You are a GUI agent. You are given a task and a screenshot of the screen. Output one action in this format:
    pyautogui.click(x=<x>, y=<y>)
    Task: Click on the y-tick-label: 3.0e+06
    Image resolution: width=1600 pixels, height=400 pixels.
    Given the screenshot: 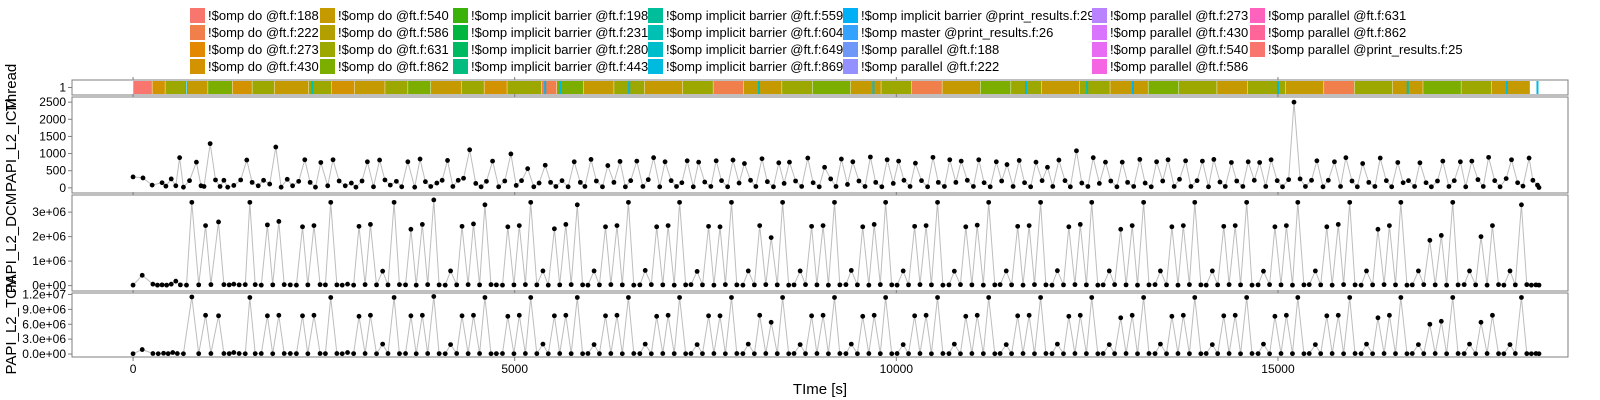 What is the action you would take?
    pyautogui.click(x=44, y=339)
    